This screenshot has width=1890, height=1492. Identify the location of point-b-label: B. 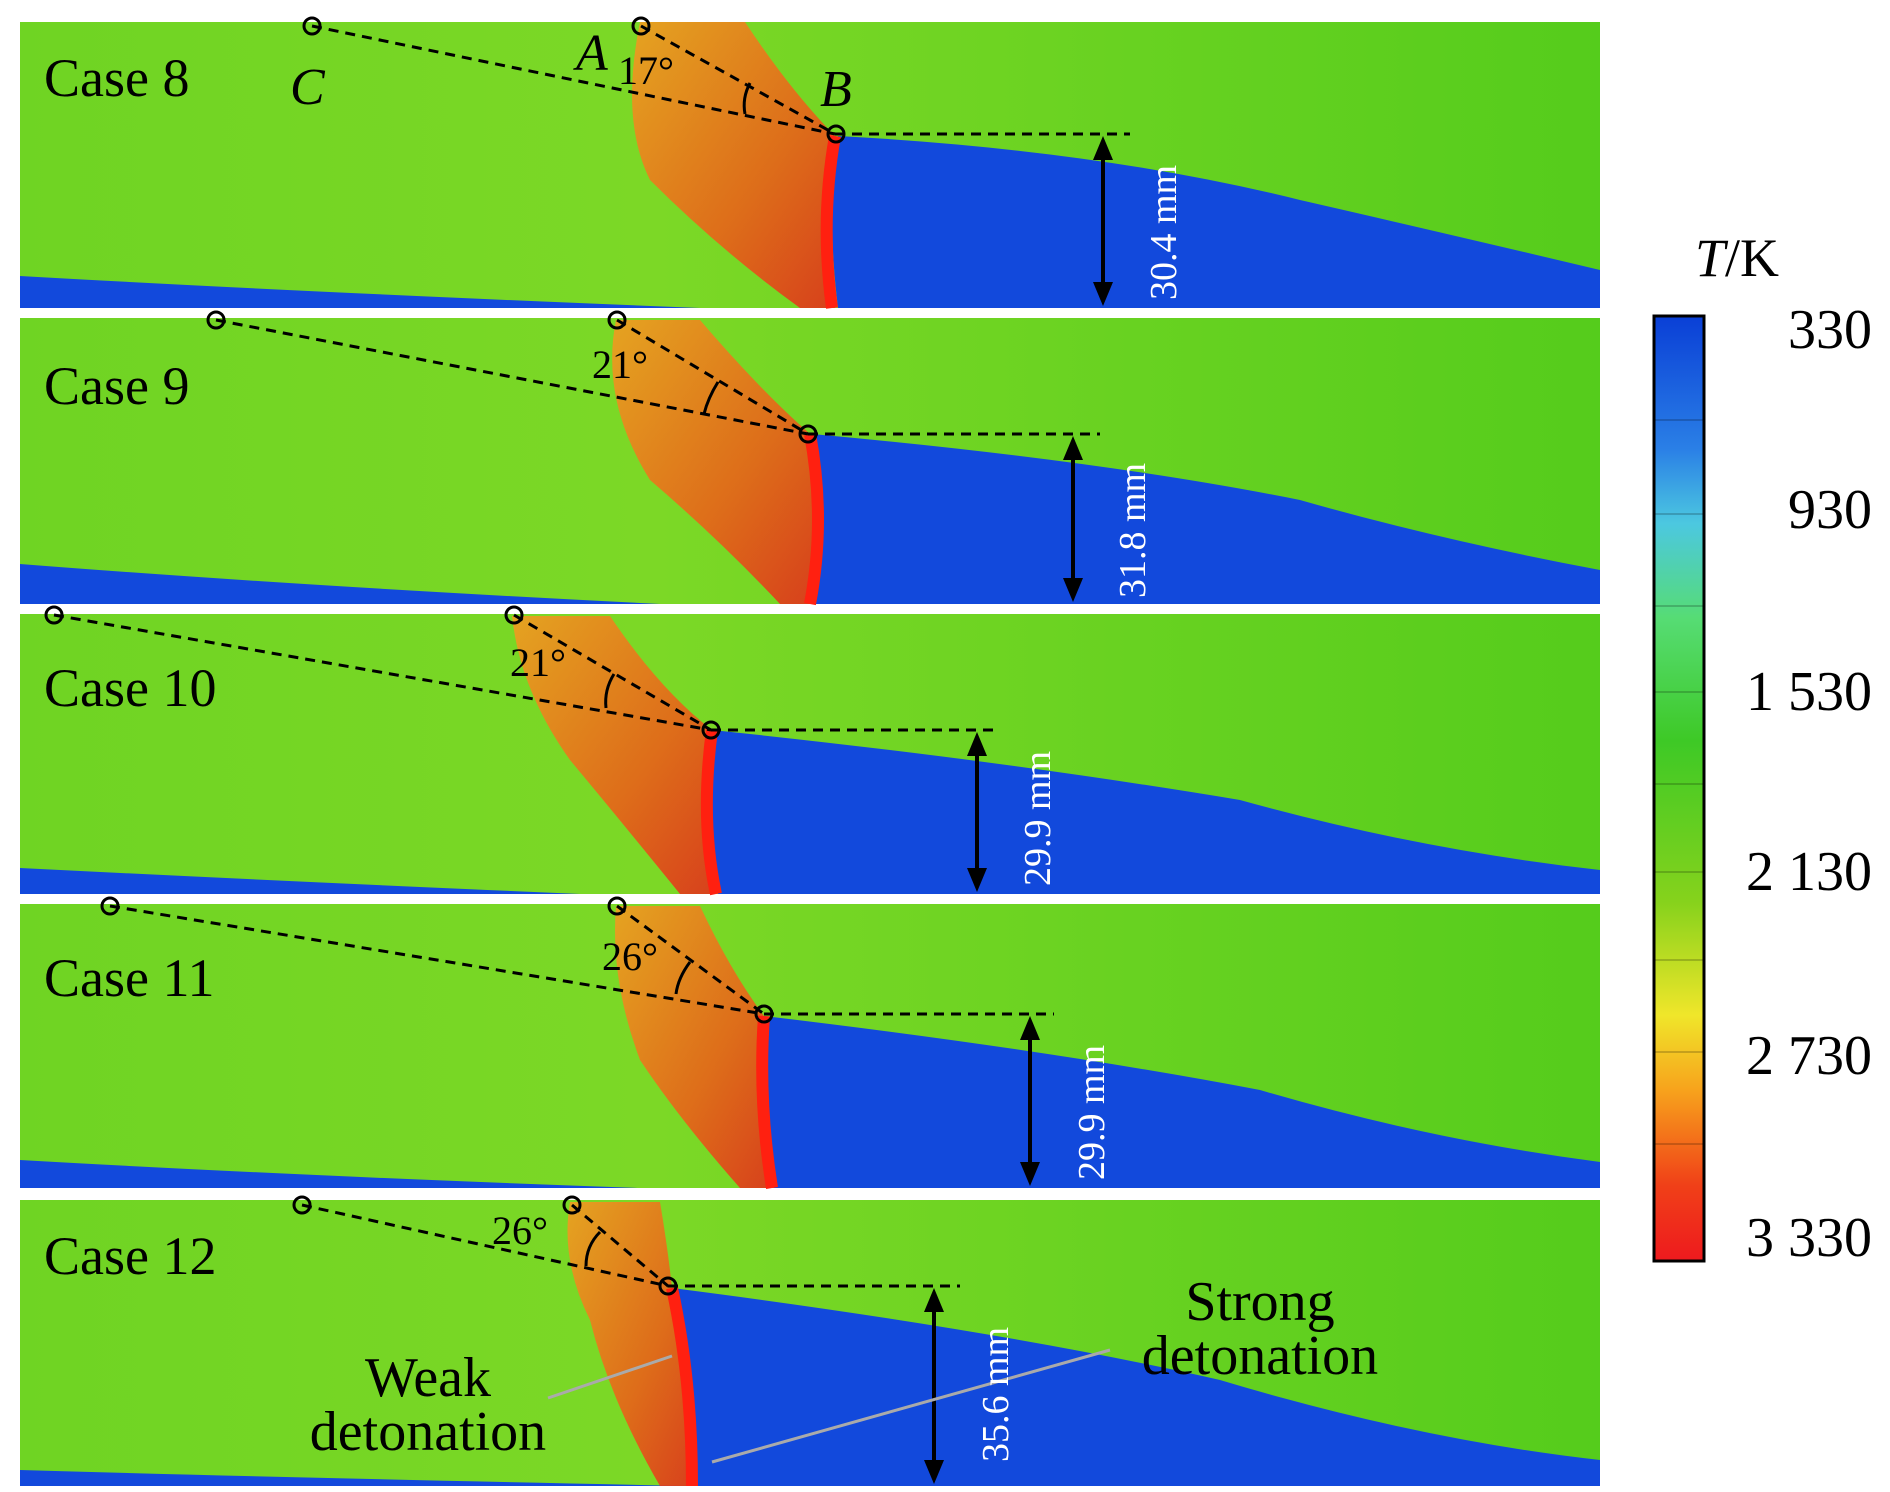
(836, 89).